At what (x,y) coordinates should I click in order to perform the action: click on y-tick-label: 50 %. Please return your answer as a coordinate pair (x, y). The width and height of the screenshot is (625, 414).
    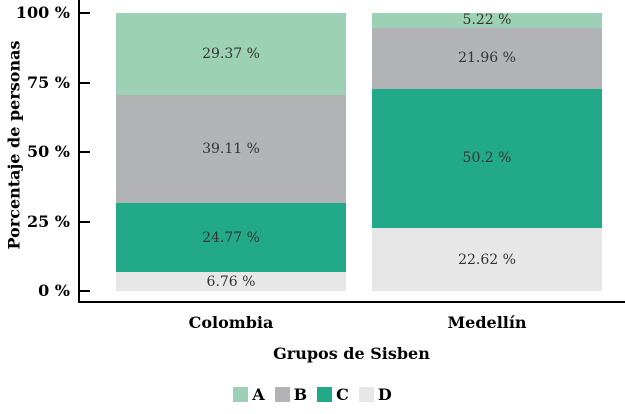
    Looking at the image, I should click on (48, 151).